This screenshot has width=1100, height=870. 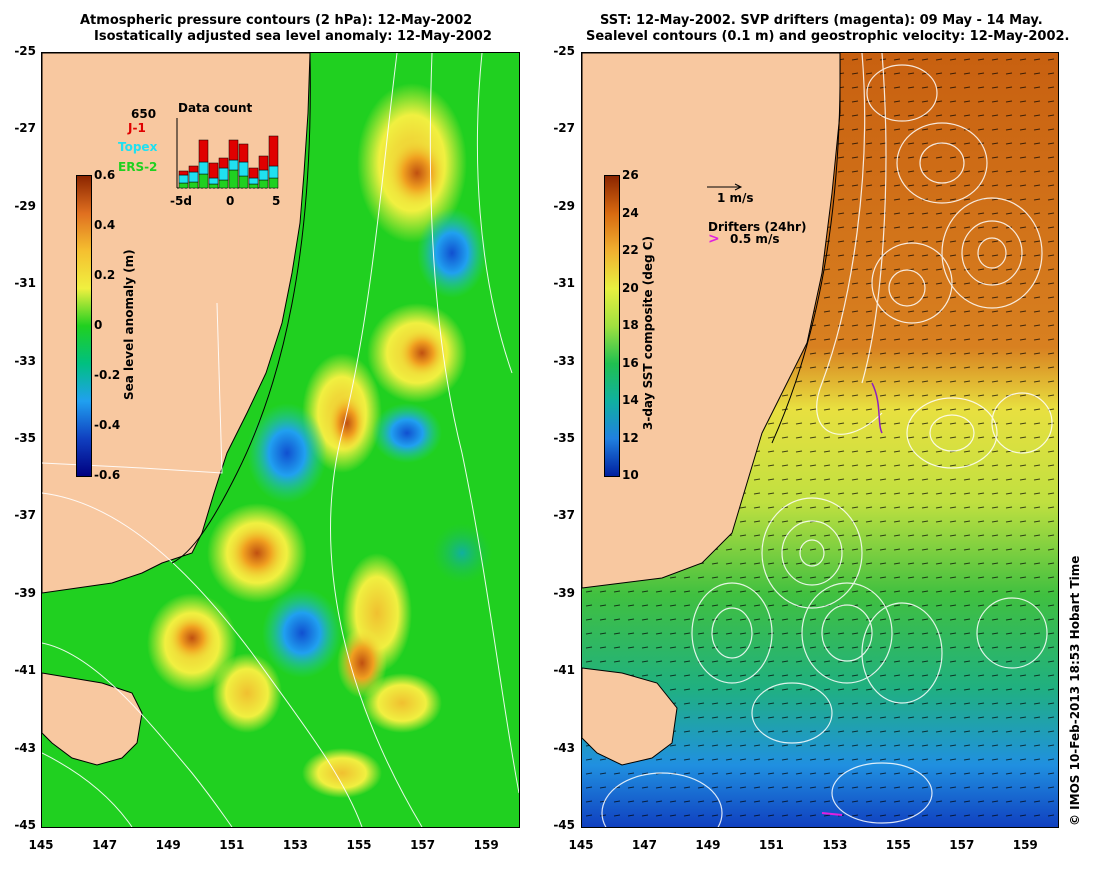 I want to click on colorbar-tick-label: 0.6, so click(x=105, y=175).